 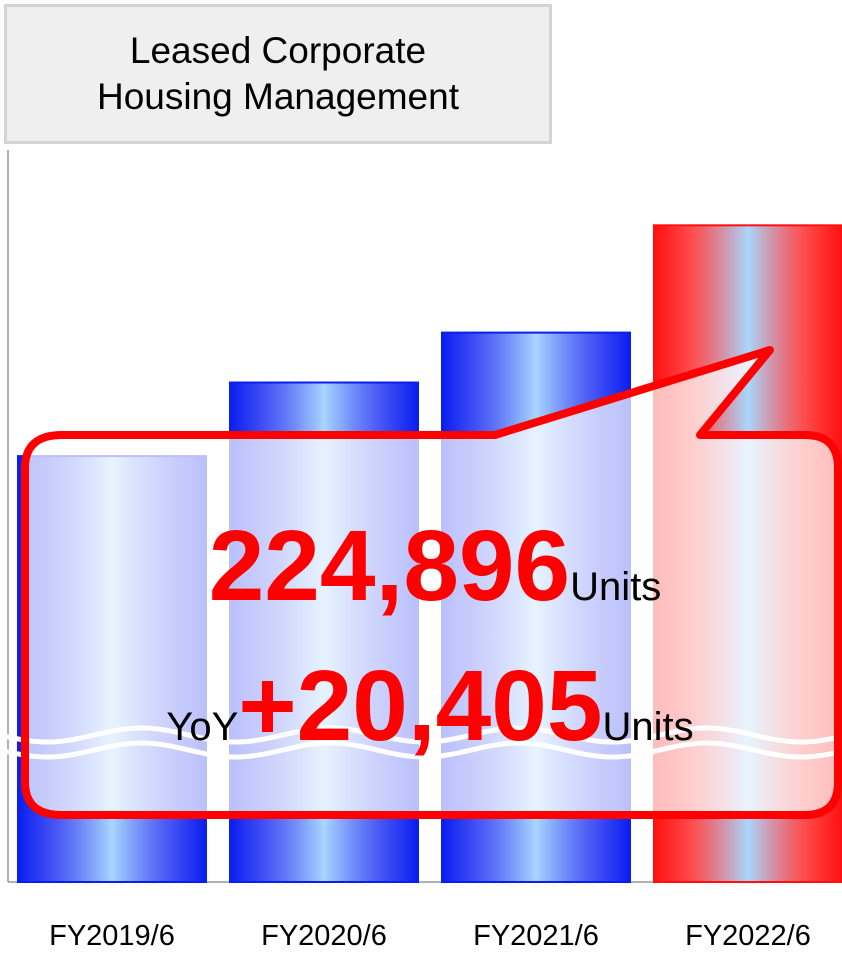 I want to click on callout-line: 224,896Units, so click(x=435, y=566).